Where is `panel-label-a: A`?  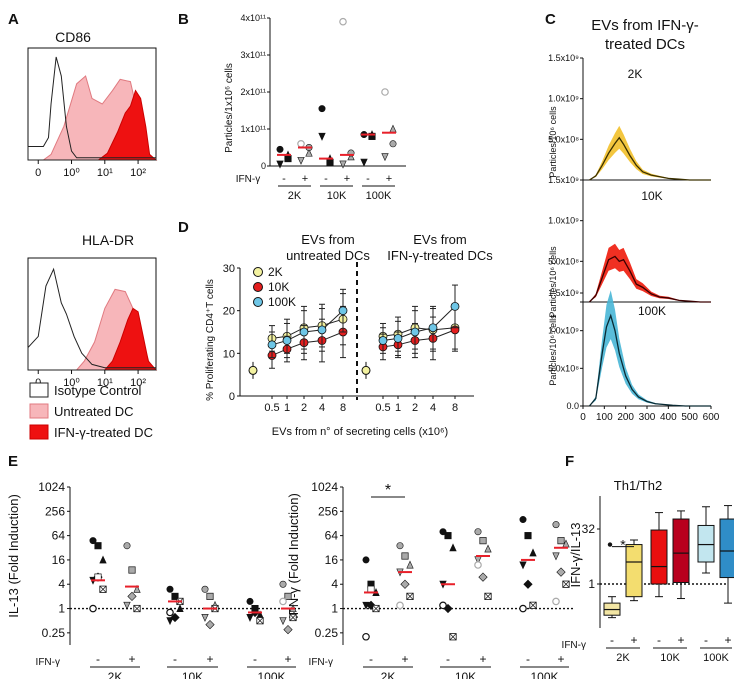
panel-label-a: A is located at coordinates (13, 19).